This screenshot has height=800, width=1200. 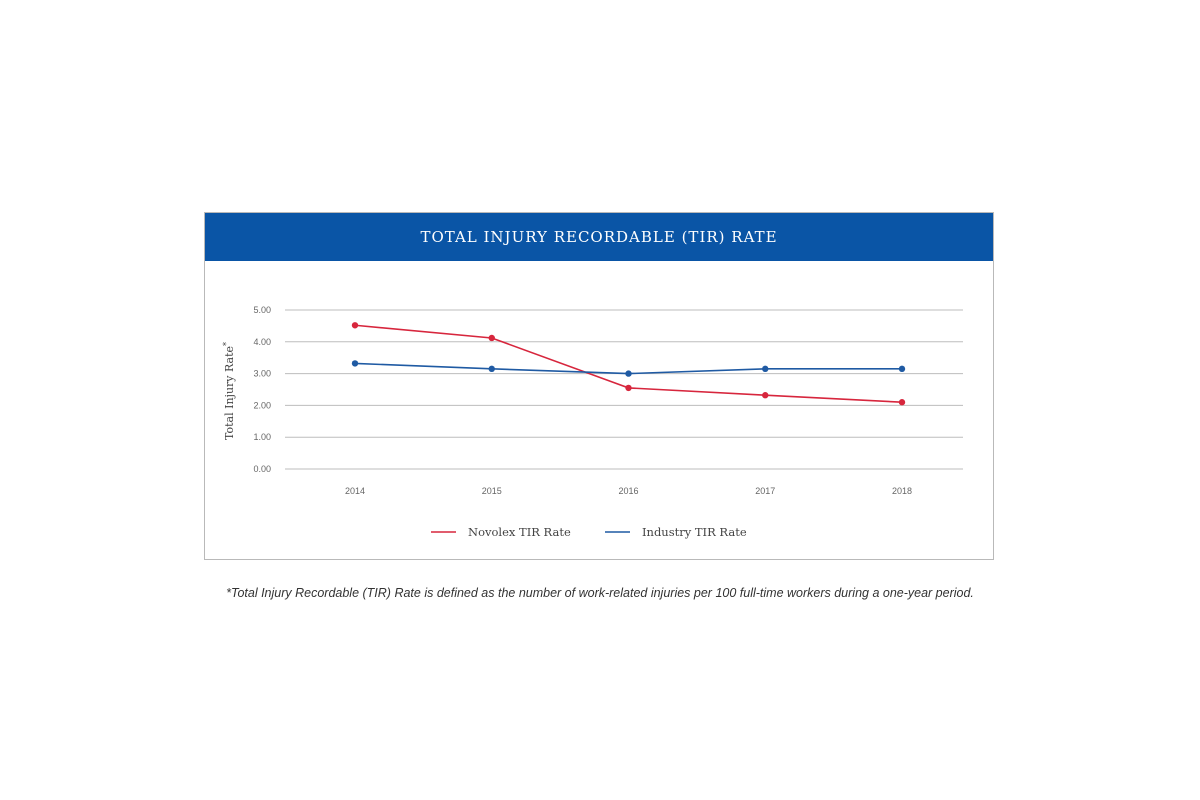 What do you see at coordinates (902, 491) in the screenshot?
I see `x-tick-label: 2018` at bounding box center [902, 491].